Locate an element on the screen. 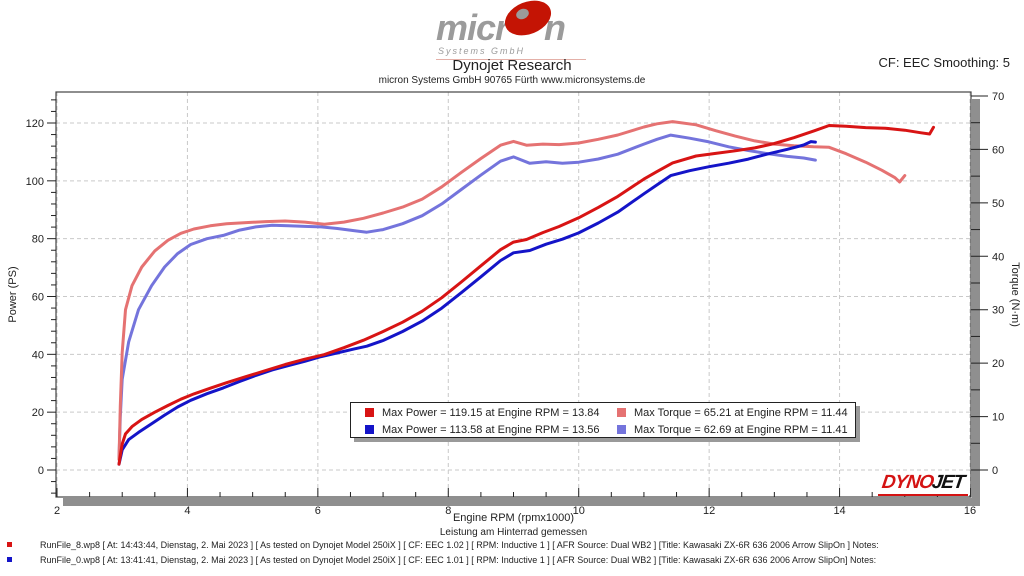 This screenshot has height=576, width=1024. dynojet-logo-underline is located at coordinates (923, 495).